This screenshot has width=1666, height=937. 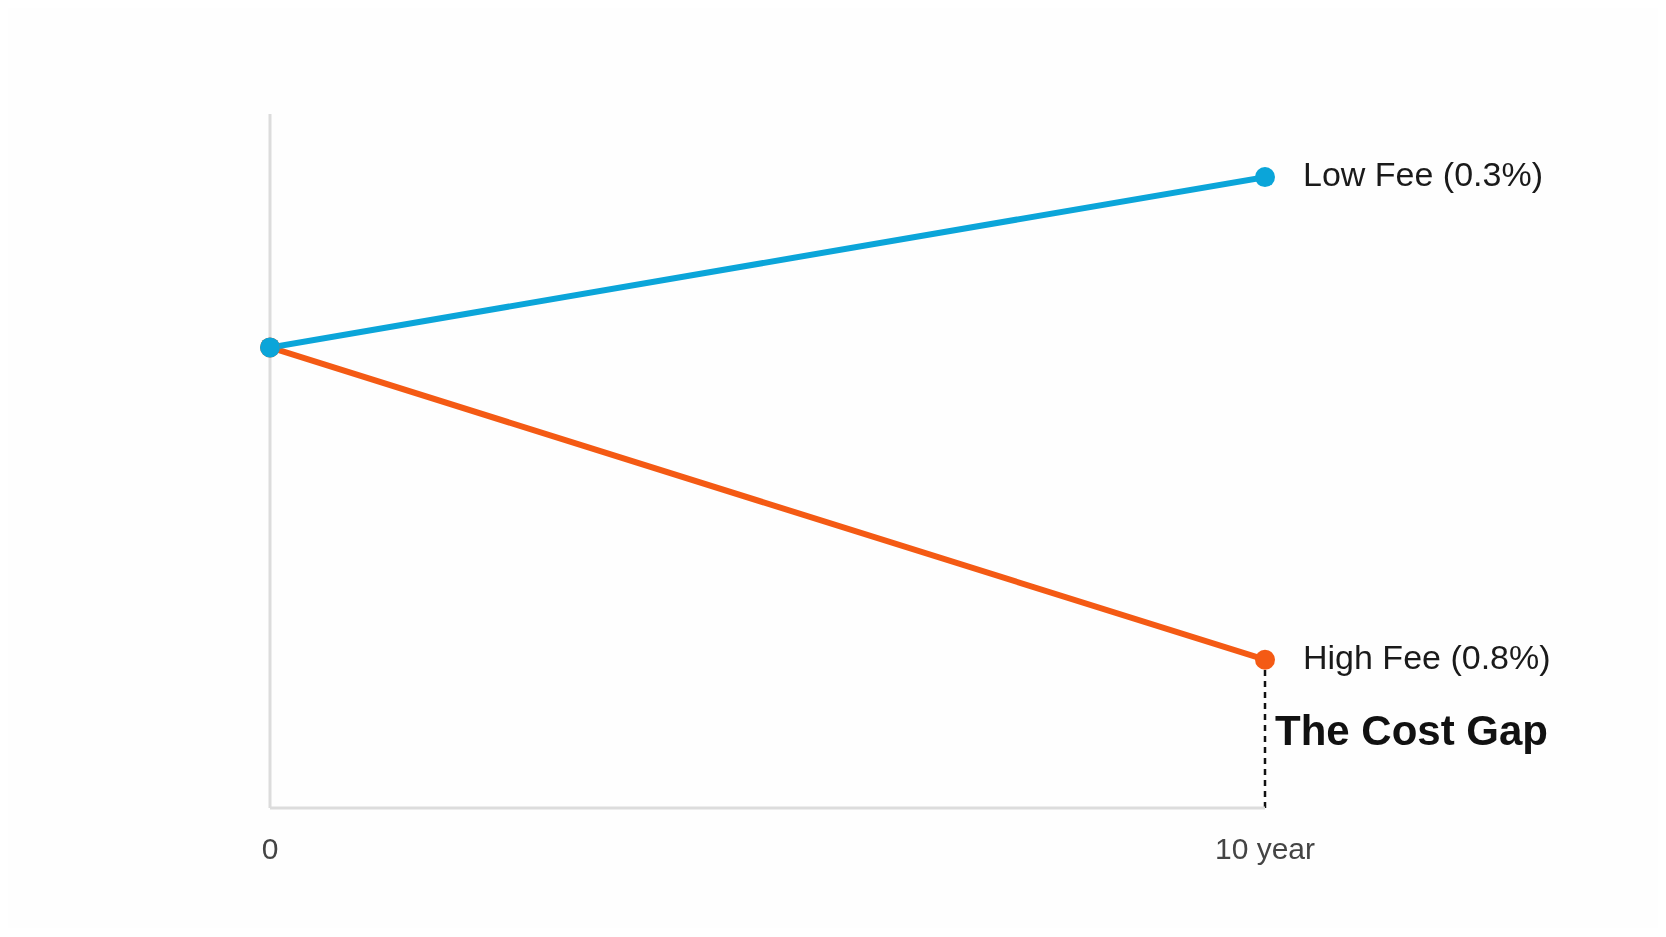 I want to click on x-tick-label: 10 year, so click(x=1265, y=849).